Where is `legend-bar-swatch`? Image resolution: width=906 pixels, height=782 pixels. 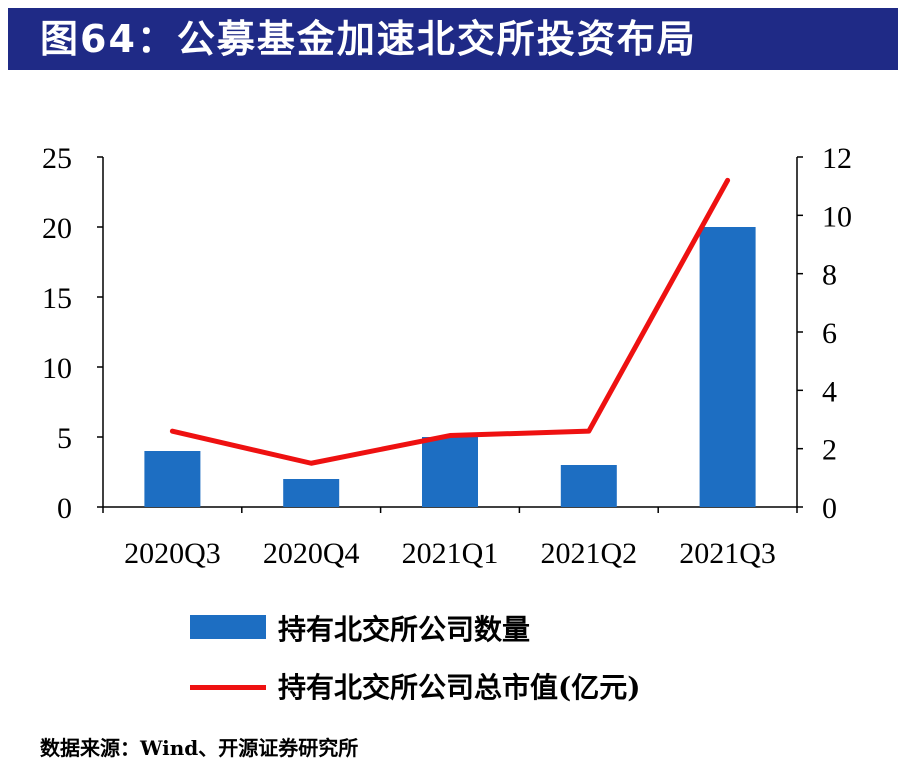
legend-bar-swatch is located at coordinates (228, 627).